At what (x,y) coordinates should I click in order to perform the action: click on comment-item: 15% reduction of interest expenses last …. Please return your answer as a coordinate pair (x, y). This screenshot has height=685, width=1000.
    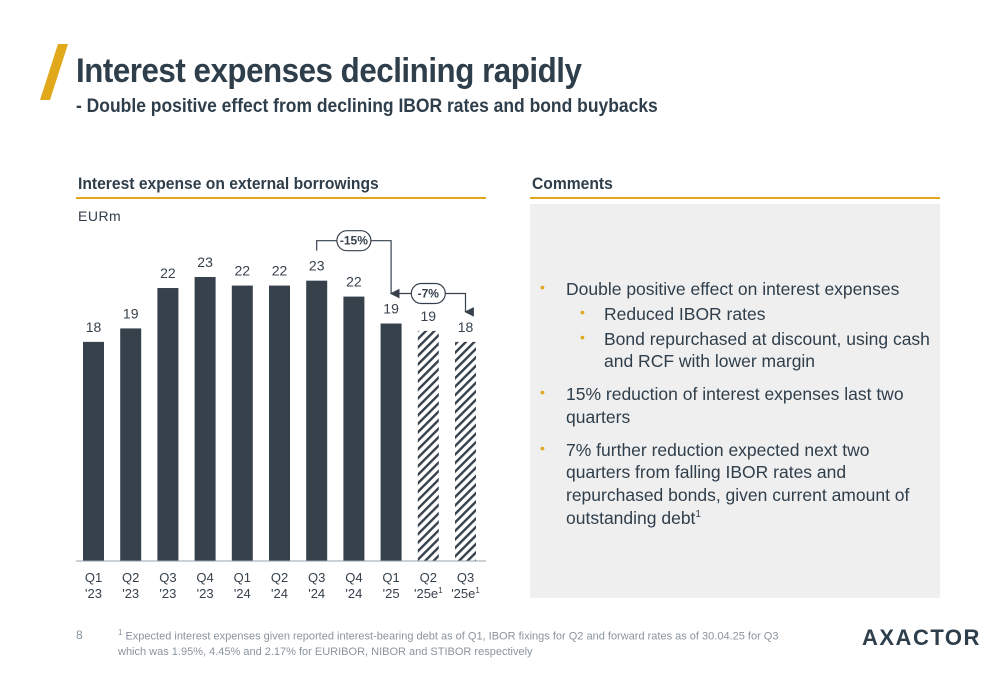
    Looking at the image, I should click on (735, 406).